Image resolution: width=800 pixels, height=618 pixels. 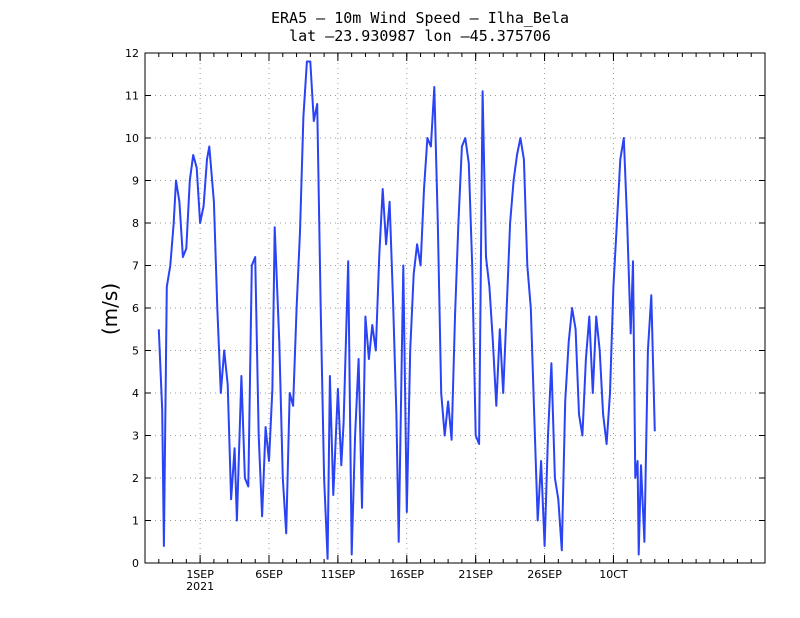 I want to click on y-tick-label: 1, so click(x=135, y=521).